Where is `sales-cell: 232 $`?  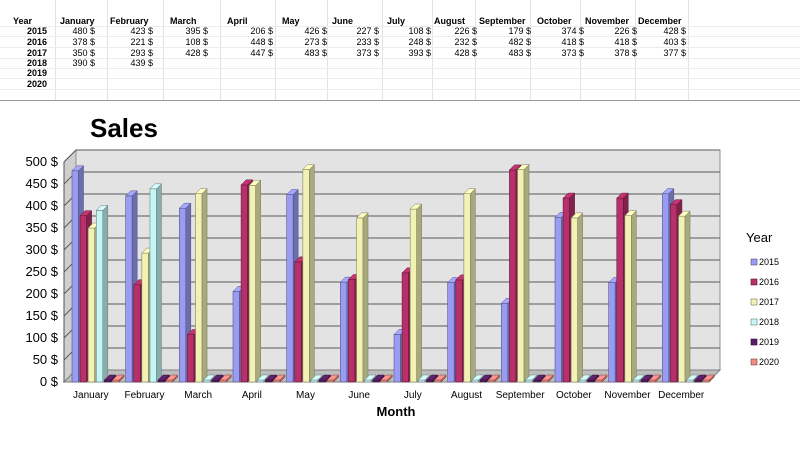
sales-cell: 232 $ is located at coordinates (465, 42).